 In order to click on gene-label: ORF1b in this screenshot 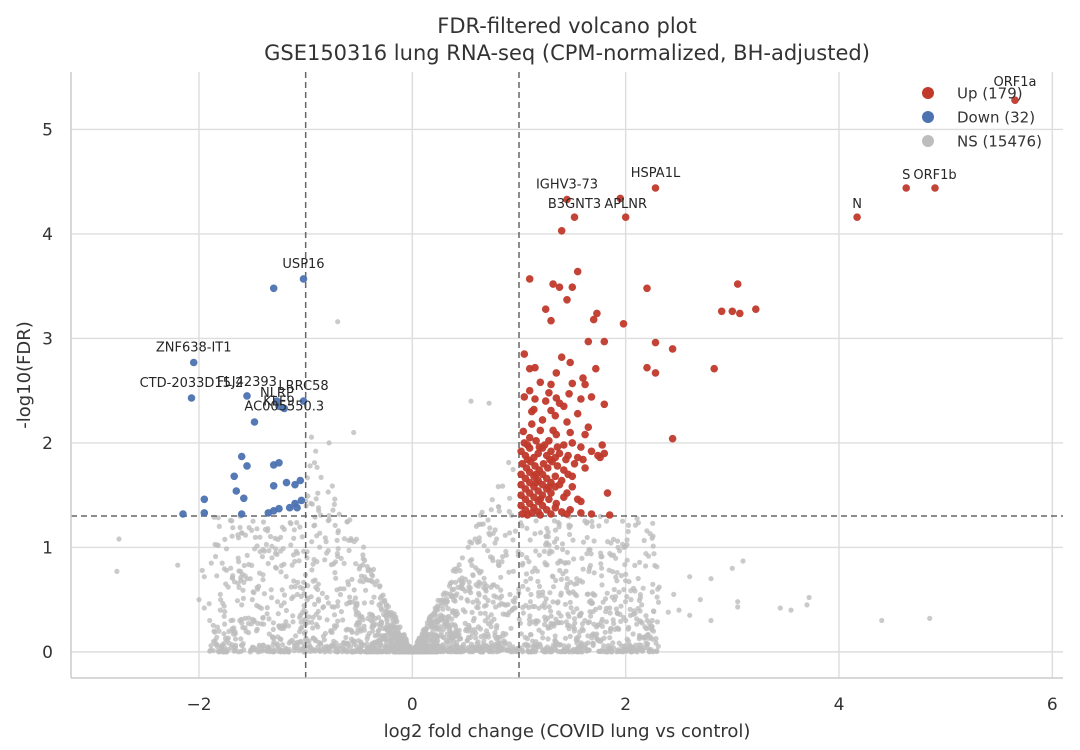, I will do `click(934, 175)`.